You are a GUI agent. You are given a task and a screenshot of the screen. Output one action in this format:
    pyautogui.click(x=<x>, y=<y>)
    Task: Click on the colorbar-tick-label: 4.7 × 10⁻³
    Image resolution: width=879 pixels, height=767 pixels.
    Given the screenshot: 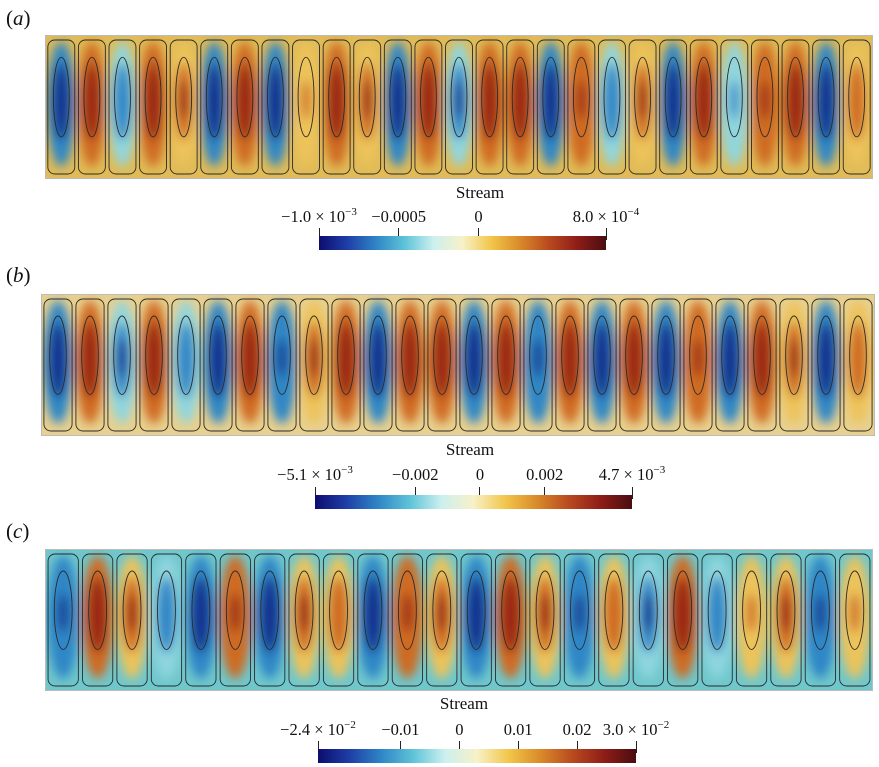 What is the action you would take?
    pyautogui.click(x=632, y=474)
    